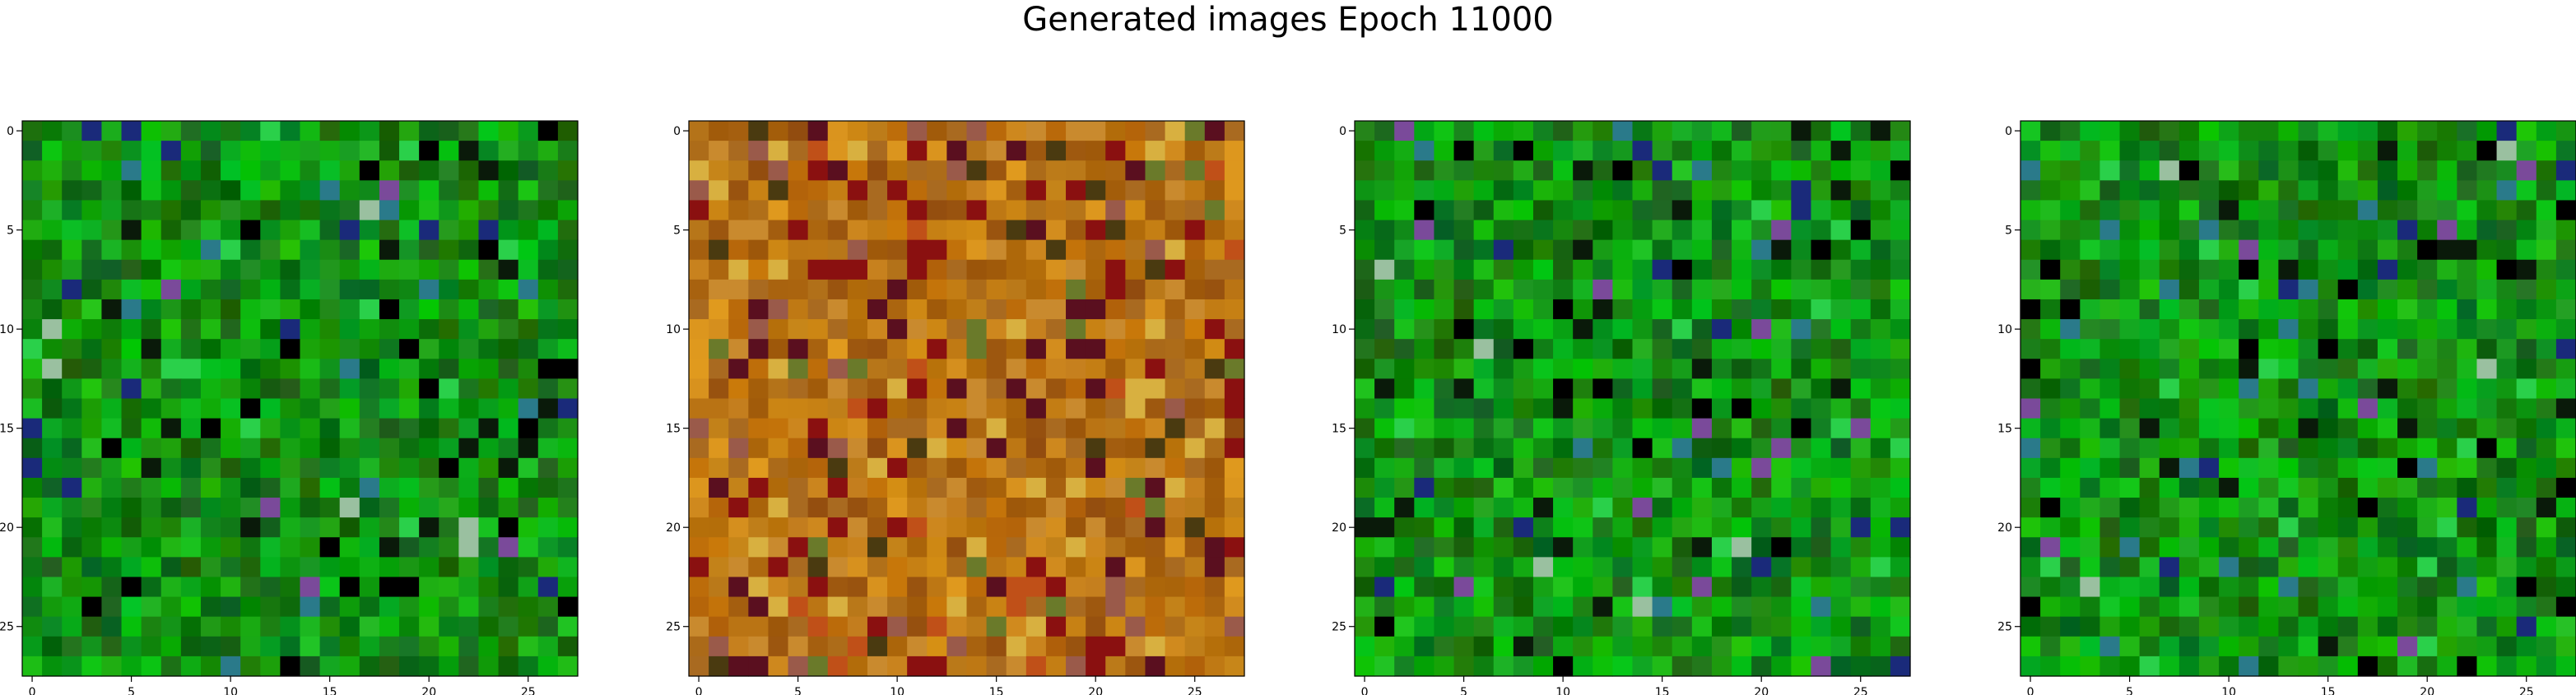  Describe the element at coordinates (2427, 690) in the screenshot. I see `x-tick-label: 20` at that location.